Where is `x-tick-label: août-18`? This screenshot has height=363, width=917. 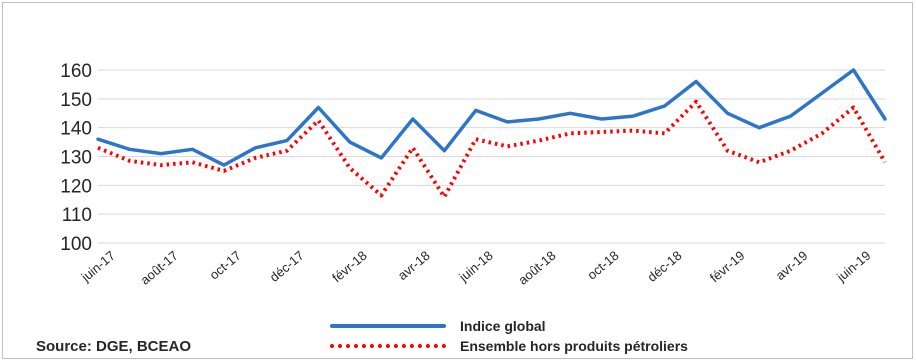
x-tick-label: août-18 is located at coordinates (536, 268).